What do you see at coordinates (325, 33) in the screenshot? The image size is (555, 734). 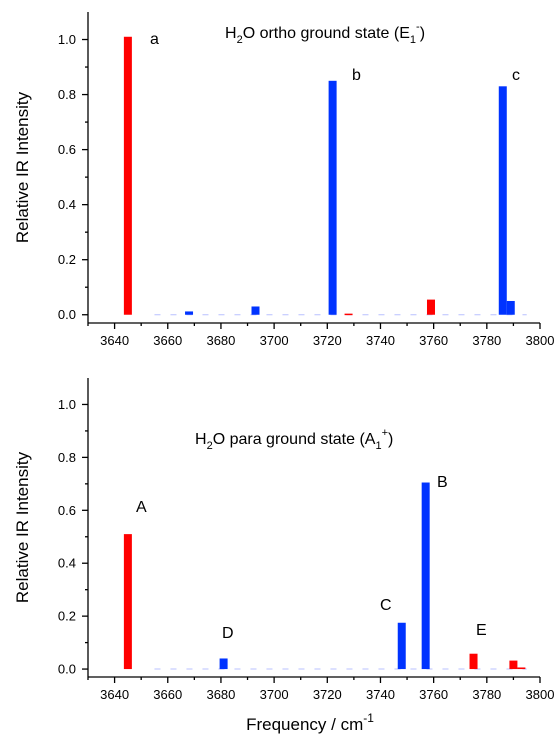 I see `panel-title: H2O ortho ground state (E1-)` at bounding box center [325, 33].